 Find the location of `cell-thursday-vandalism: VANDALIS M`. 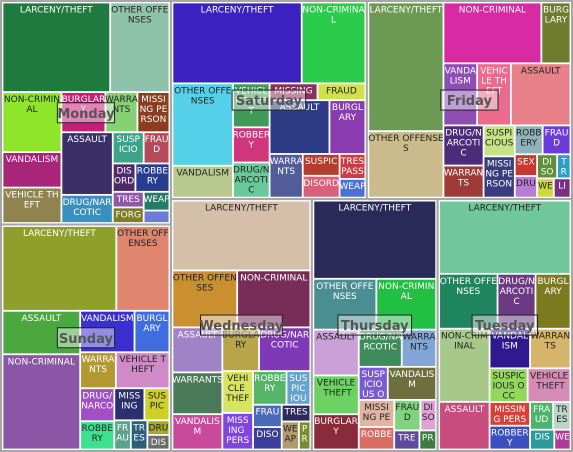

cell-thursday-vandalism: VANDALIS M is located at coordinates (412, 383).